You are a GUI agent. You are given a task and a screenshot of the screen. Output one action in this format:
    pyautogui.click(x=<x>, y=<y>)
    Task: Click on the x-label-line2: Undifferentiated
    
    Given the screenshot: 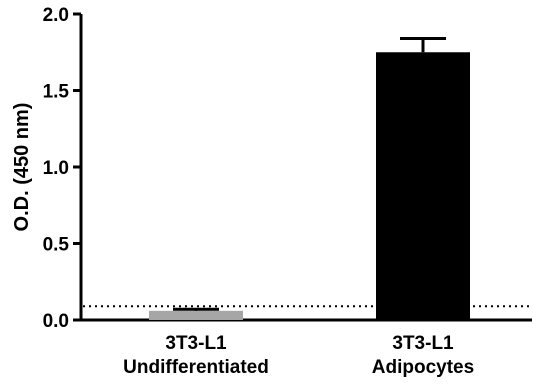 What is the action you would take?
    pyautogui.click(x=196, y=367)
    